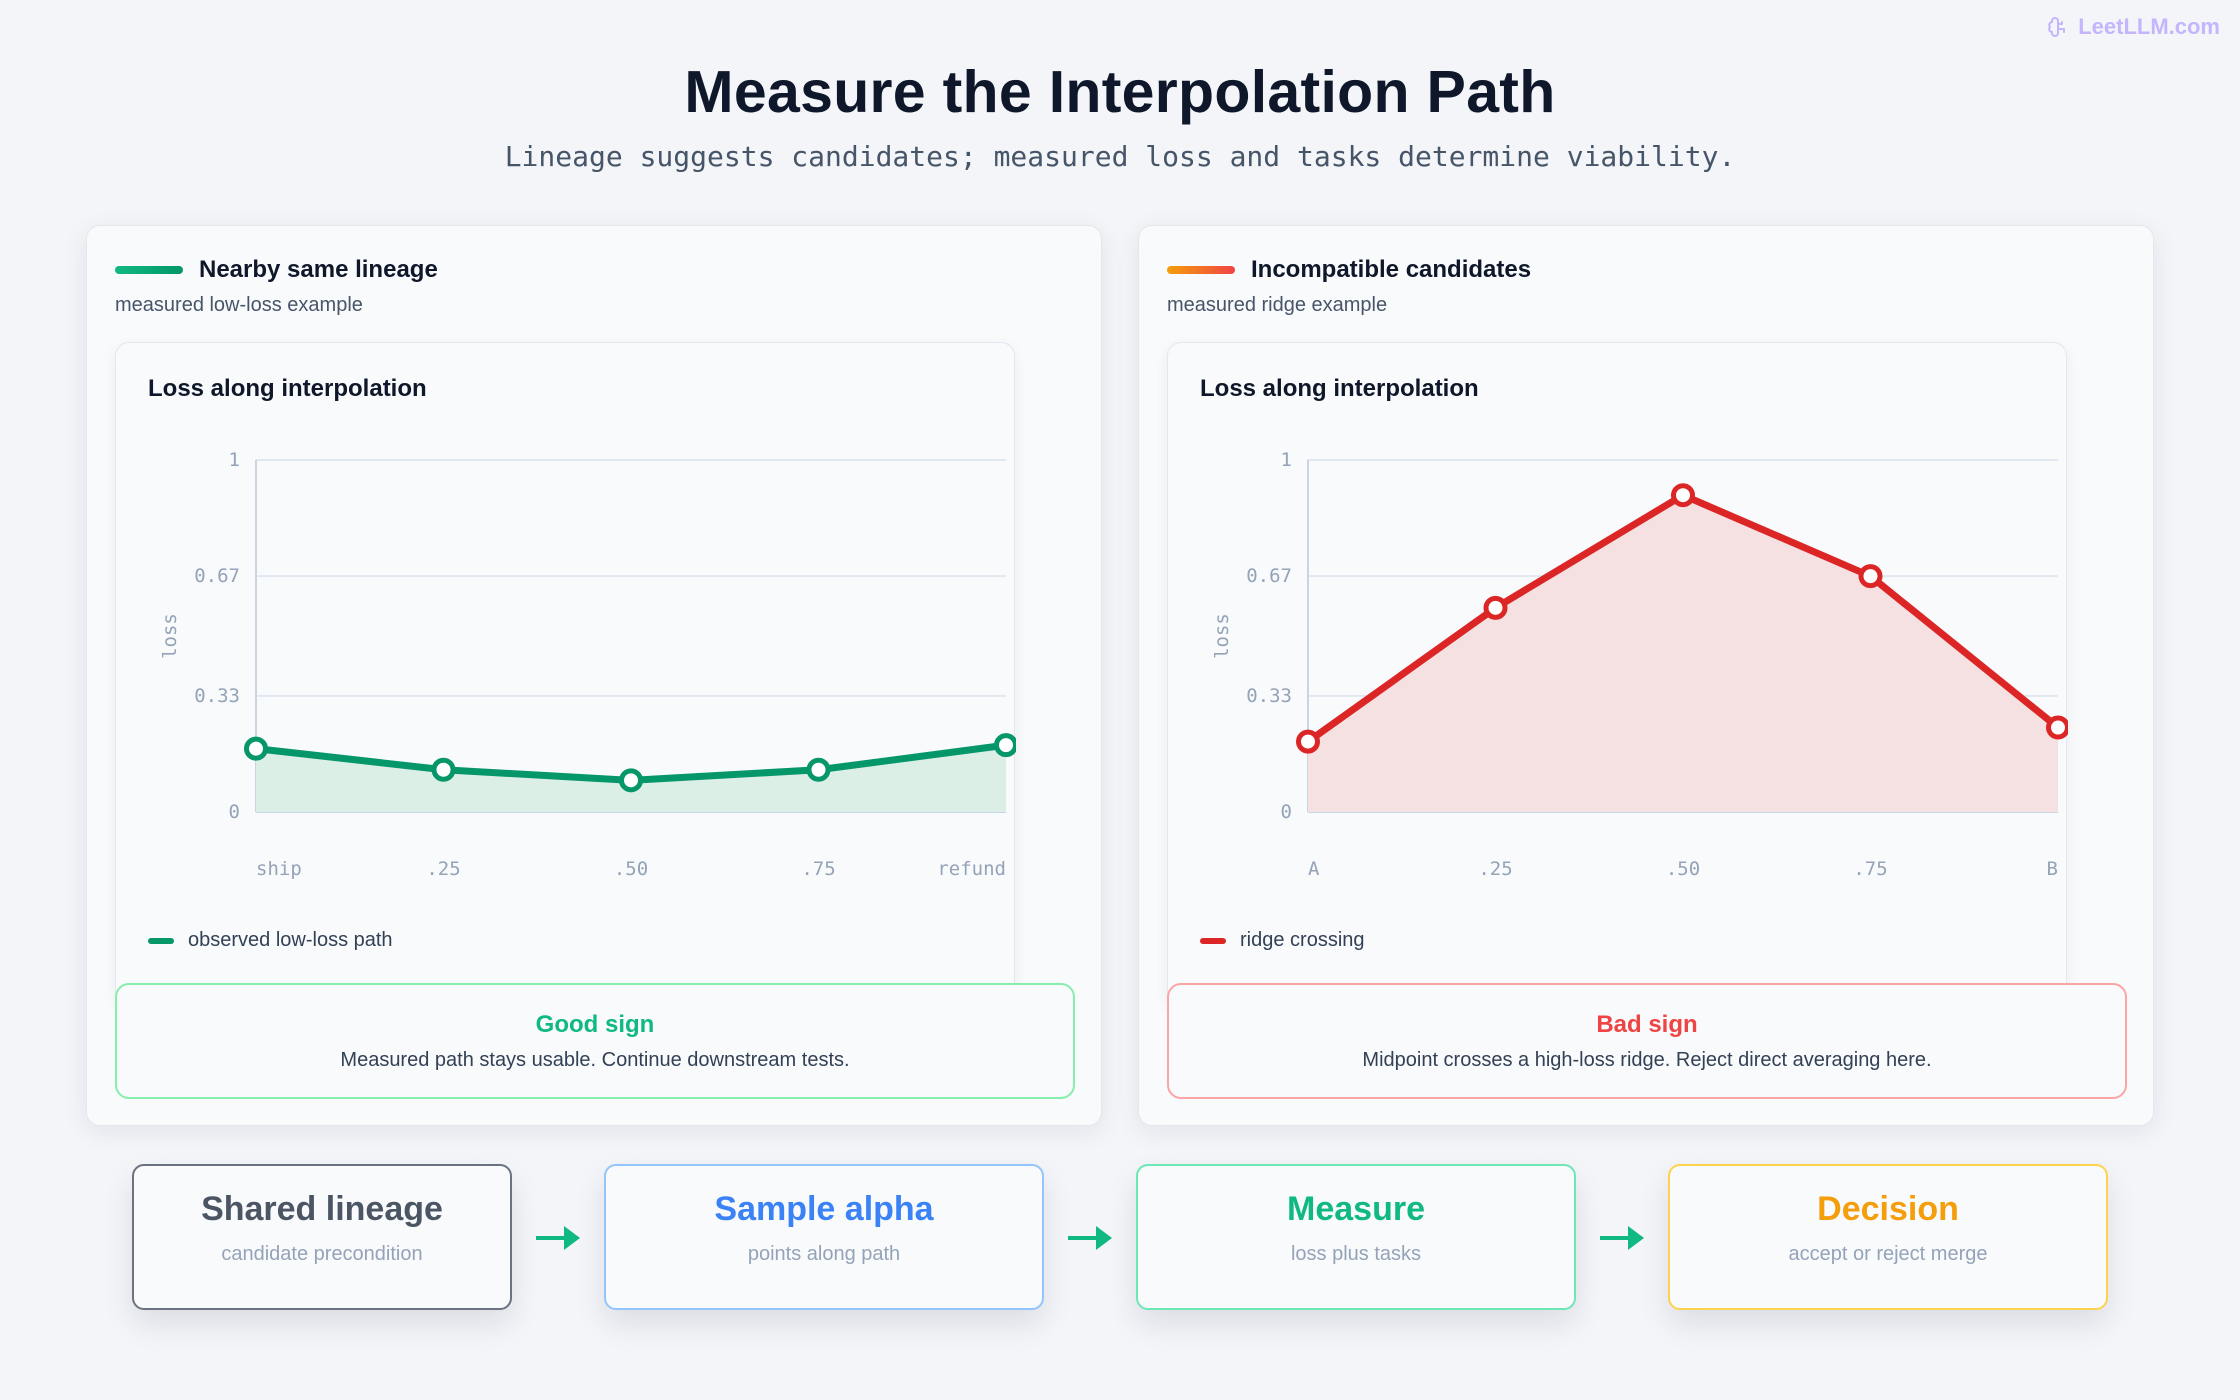  Describe the element at coordinates (1888, 1237) in the screenshot. I see `step-decision: Decision accept or reject merge` at that location.